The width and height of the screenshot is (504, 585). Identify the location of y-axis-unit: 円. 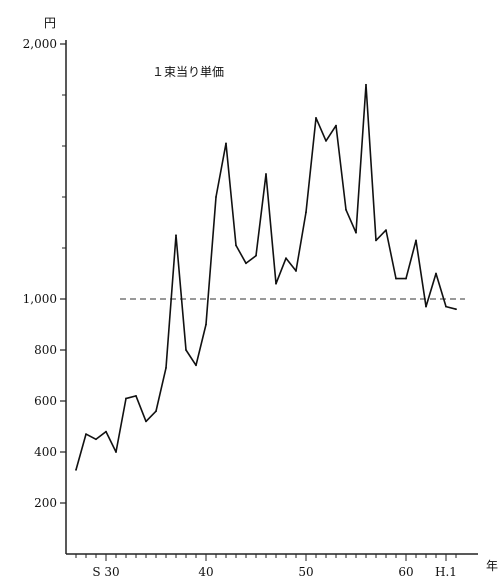
(50, 23).